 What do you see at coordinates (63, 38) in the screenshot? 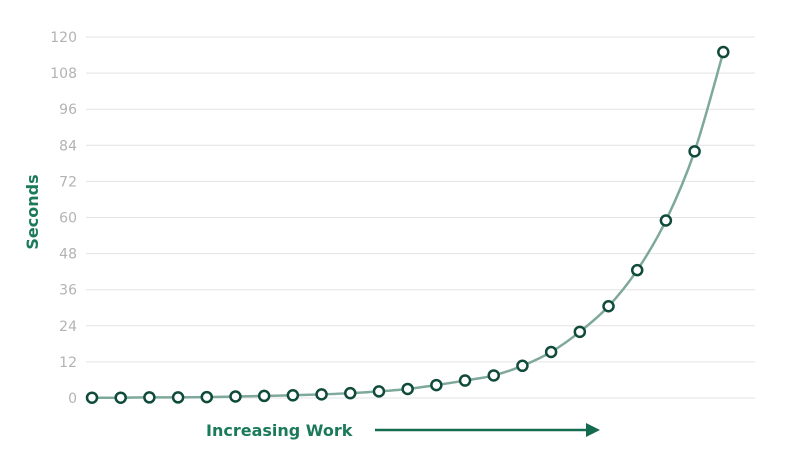
I see `y-tick-label: 120` at bounding box center [63, 38].